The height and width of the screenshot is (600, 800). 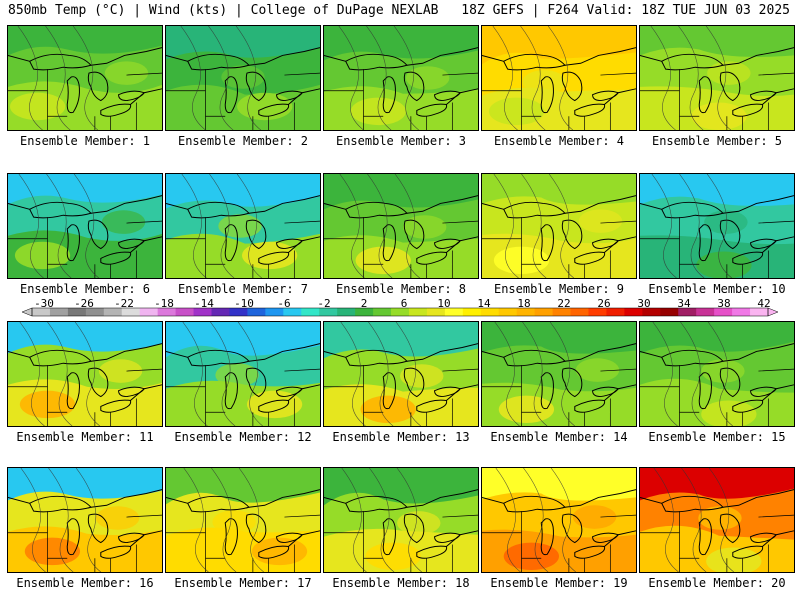 What do you see at coordinates (684, 304) in the screenshot?
I see `colorbar-tick-label: 34` at bounding box center [684, 304].